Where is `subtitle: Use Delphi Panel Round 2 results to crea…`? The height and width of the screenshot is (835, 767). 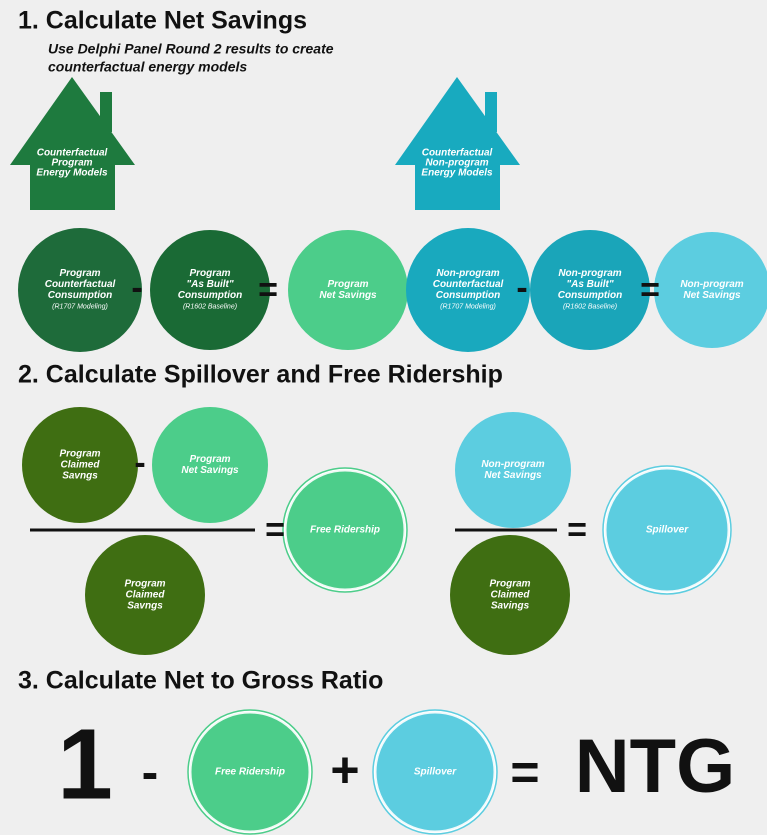 subtitle: Use Delphi Panel Round 2 results to crea… is located at coordinates (191, 49).